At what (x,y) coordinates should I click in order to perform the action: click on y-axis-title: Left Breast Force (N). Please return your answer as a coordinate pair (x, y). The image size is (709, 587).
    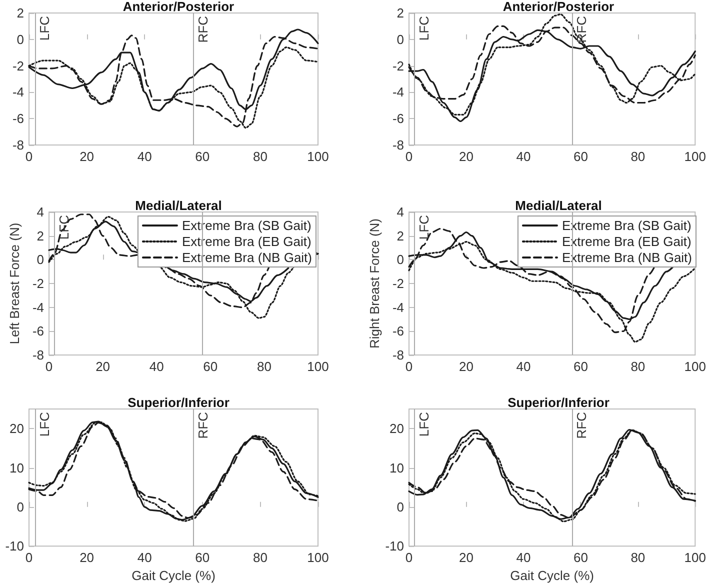
    Looking at the image, I should click on (14, 283).